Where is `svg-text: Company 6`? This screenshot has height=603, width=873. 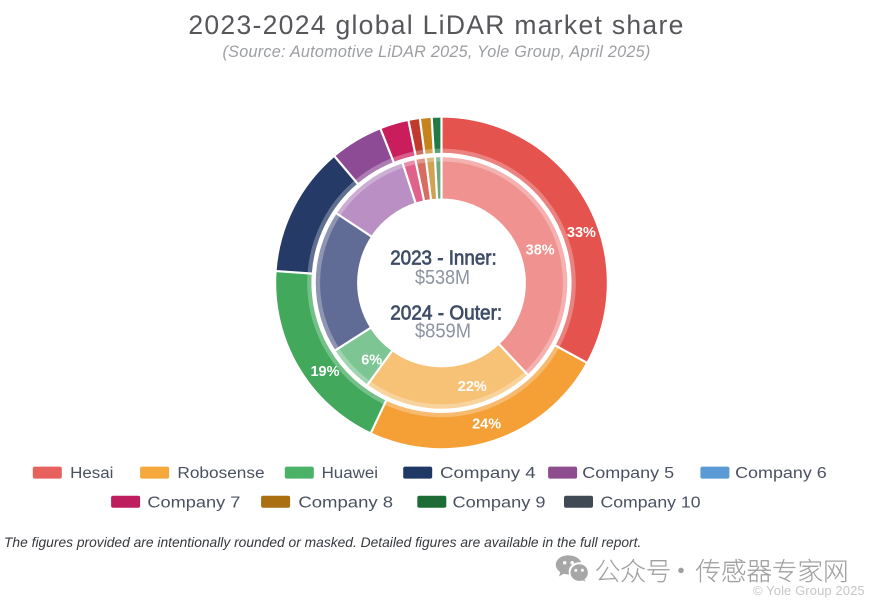
svg-text: Company 6 is located at coordinates (781, 473).